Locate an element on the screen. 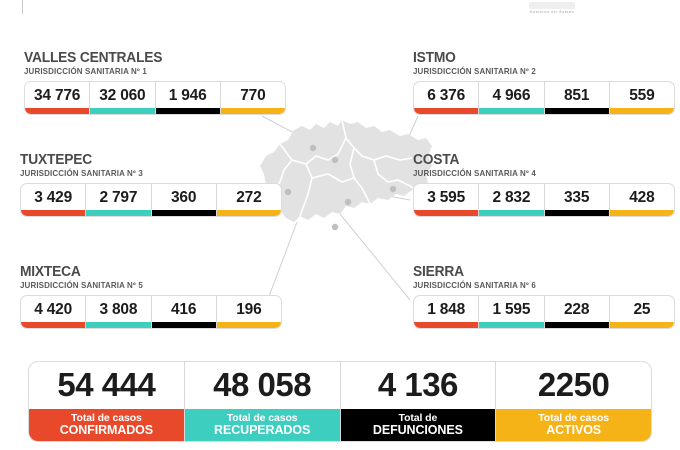 This screenshot has height=450, width=680. summary-label-activos: Total de casos ACTIVOS is located at coordinates (573, 425).